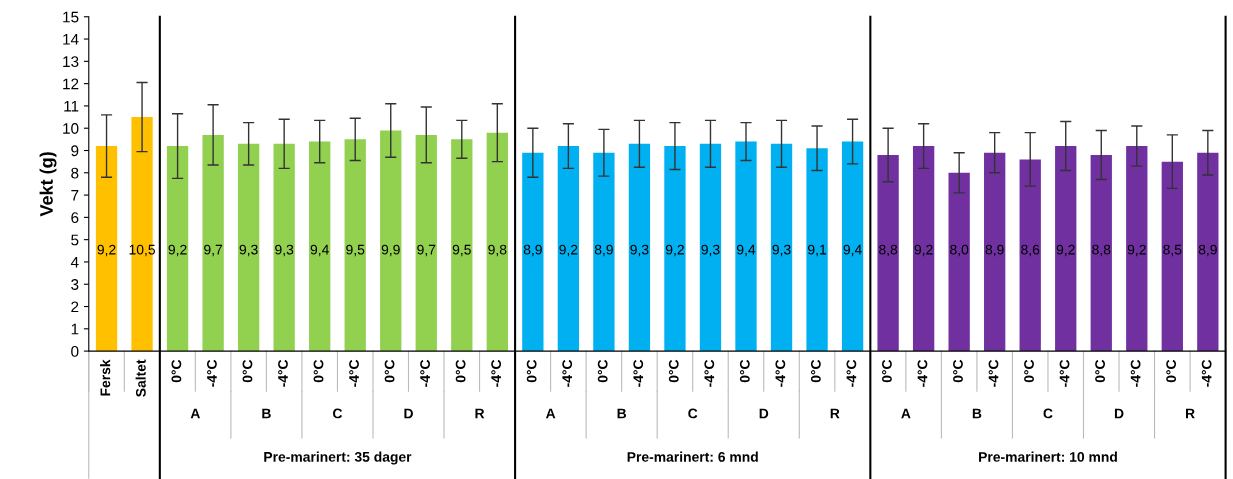 This screenshot has width=1233, height=479. I want to click on text: Pre-marinert: 6 mnd, so click(692, 456).